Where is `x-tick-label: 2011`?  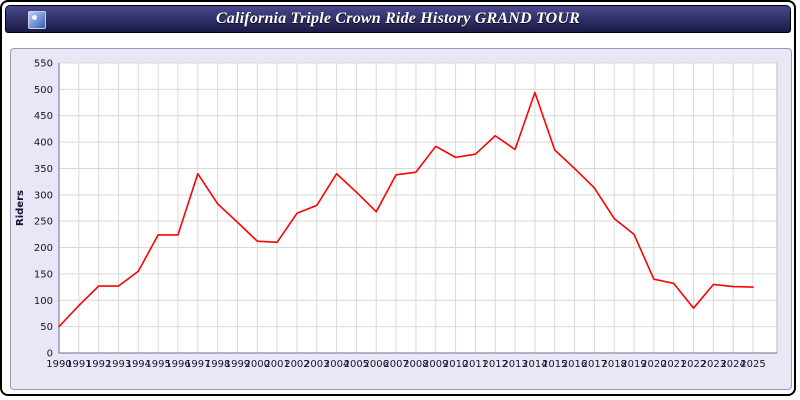 x-tick-label: 2011 is located at coordinates (475, 364).